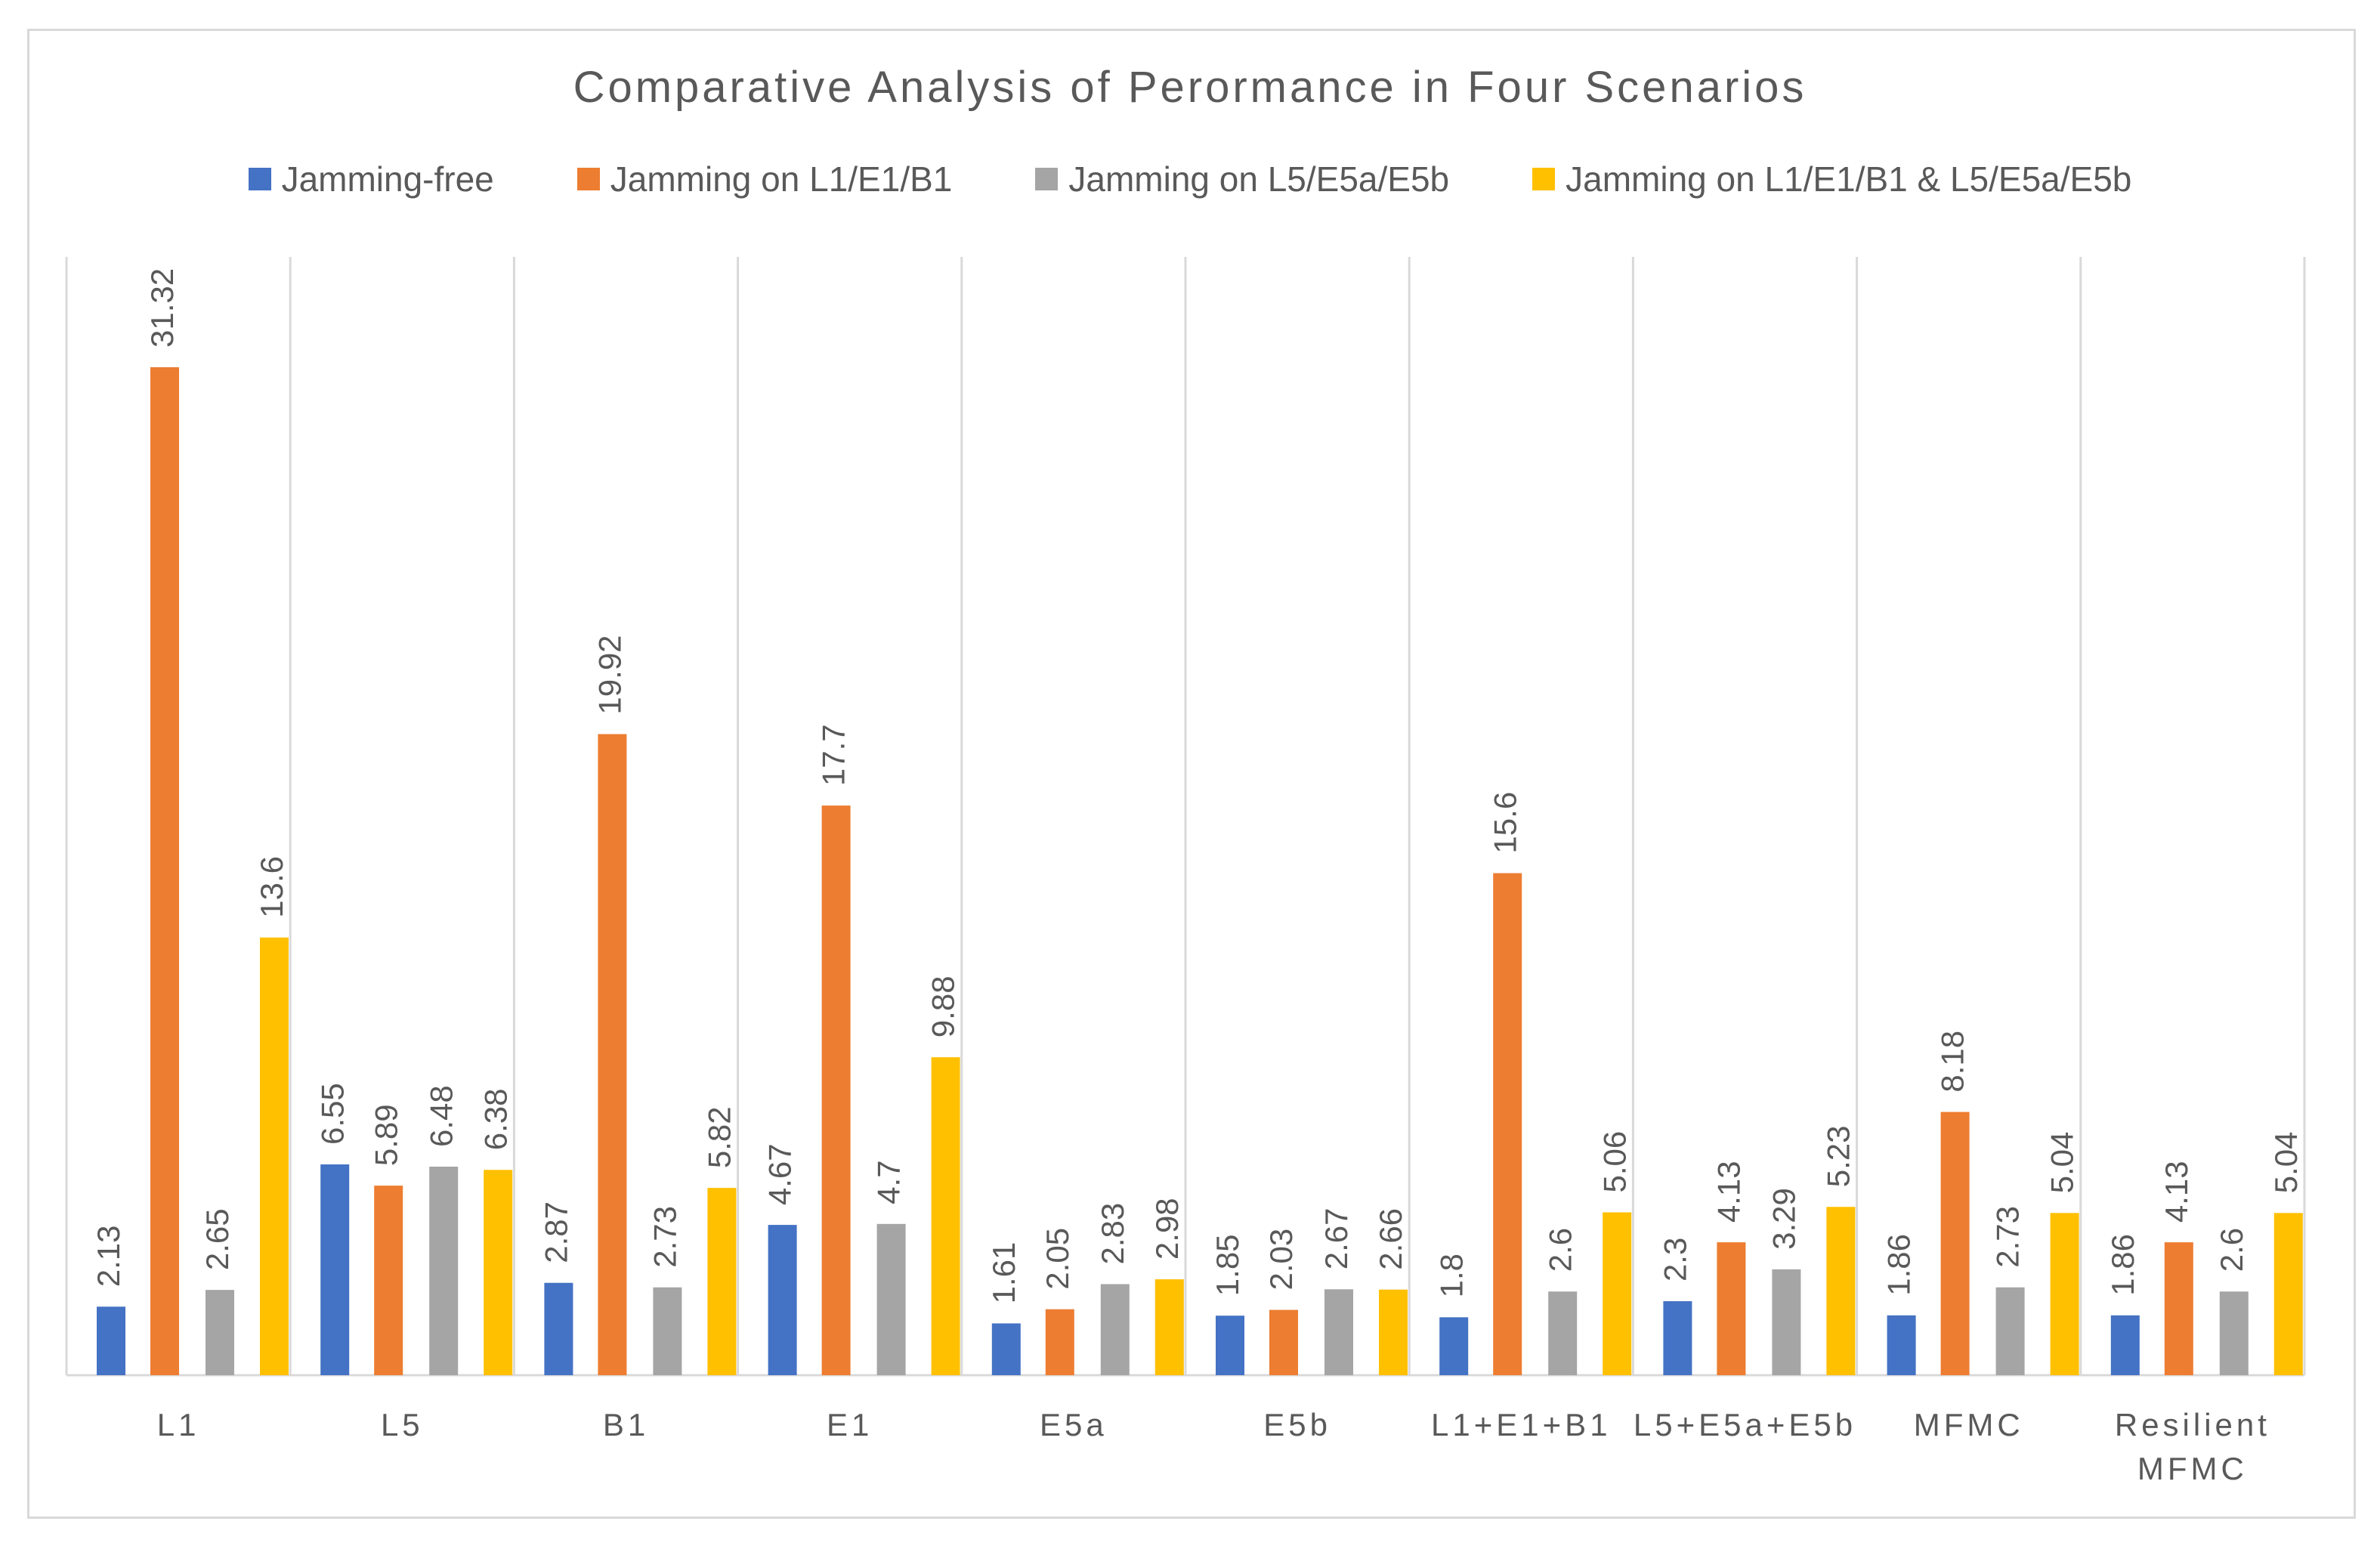  What do you see at coordinates (2008, 1237) in the screenshot?
I see `data-label-s3-c9: 2.73` at bounding box center [2008, 1237].